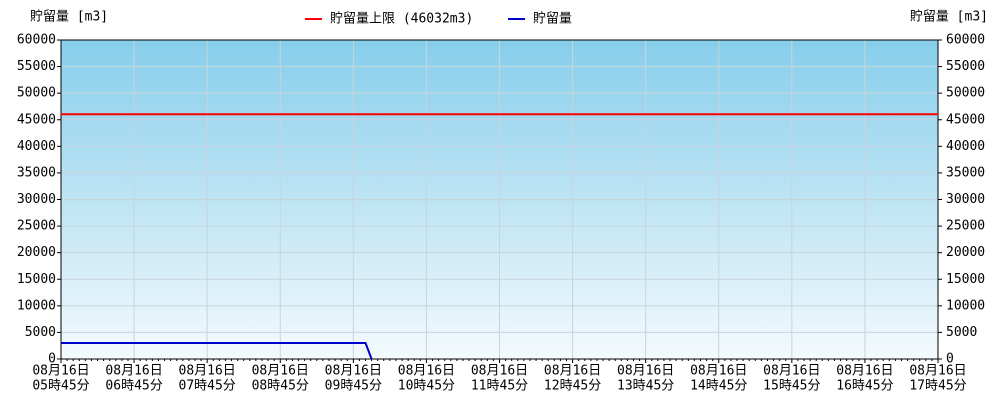 The height and width of the screenshot is (400, 1000). Describe the element at coordinates (965, 226) in the screenshot. I see `y2-tick-label: 25000` at that location.